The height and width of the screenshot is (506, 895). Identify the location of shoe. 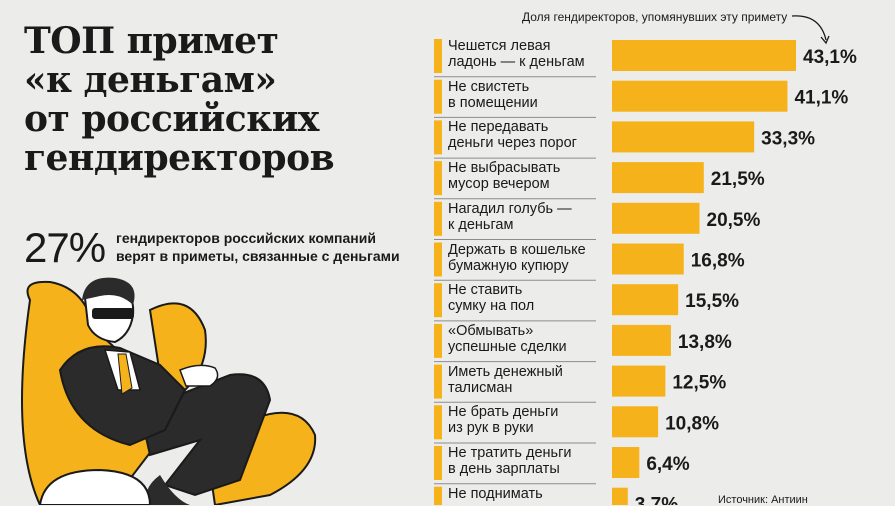
(168, 490).